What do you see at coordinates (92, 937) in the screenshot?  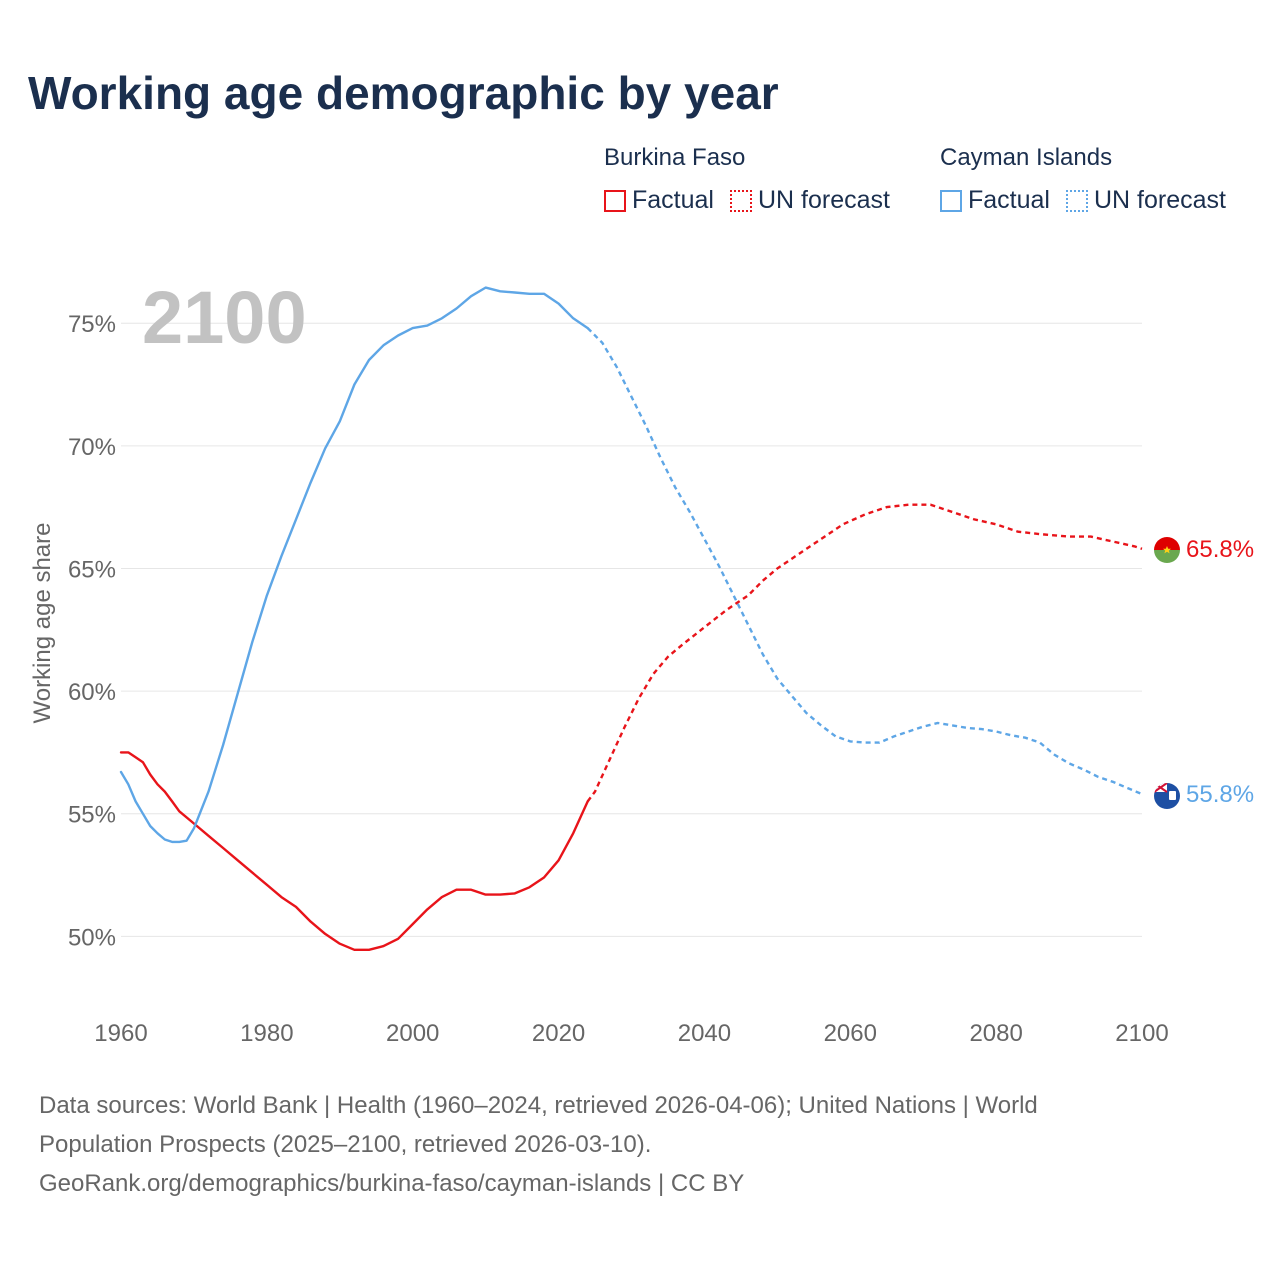 I see `y-tick-label: 50%` at bounding box center [92, 937].